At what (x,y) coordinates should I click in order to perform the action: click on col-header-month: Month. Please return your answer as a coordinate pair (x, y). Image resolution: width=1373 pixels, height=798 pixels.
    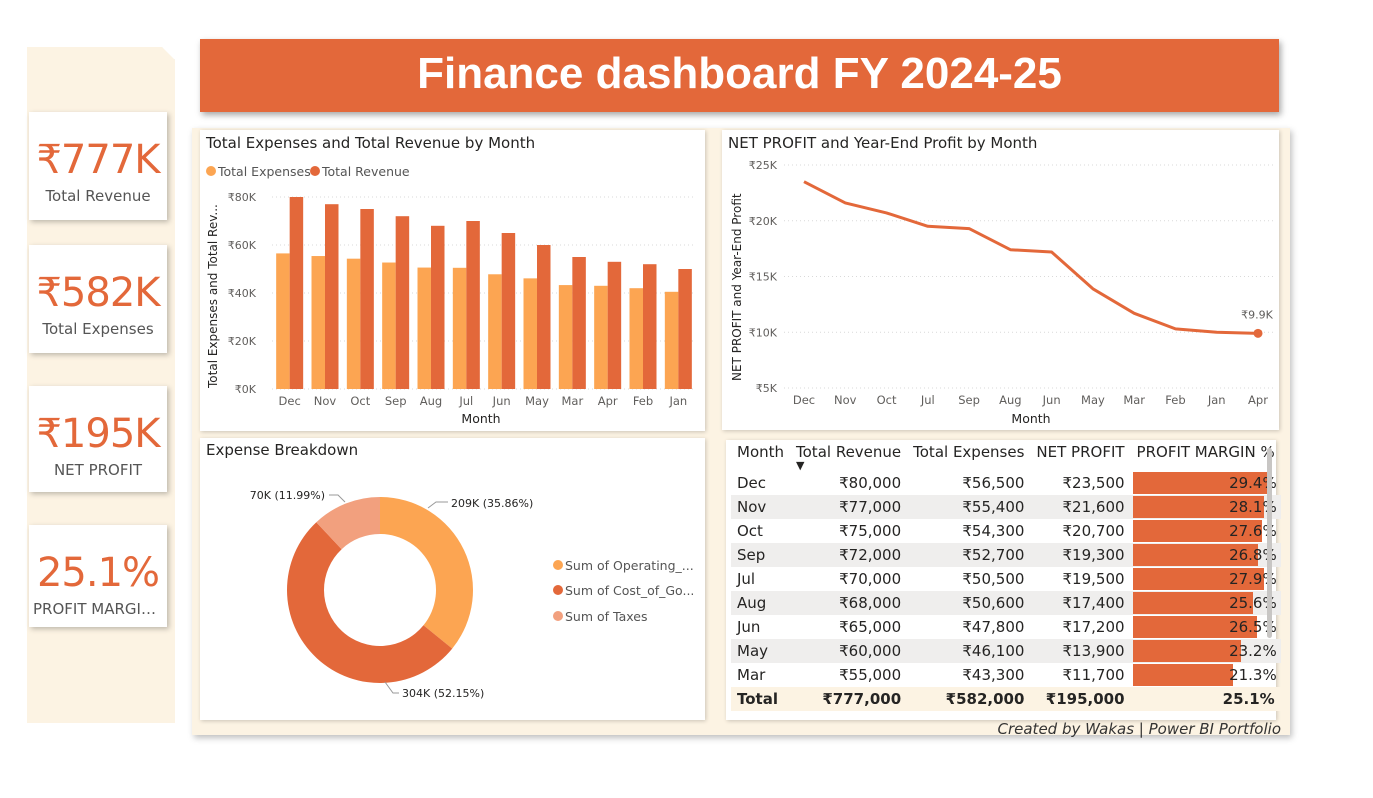
    Looking at the image, I should click on (761, 452).